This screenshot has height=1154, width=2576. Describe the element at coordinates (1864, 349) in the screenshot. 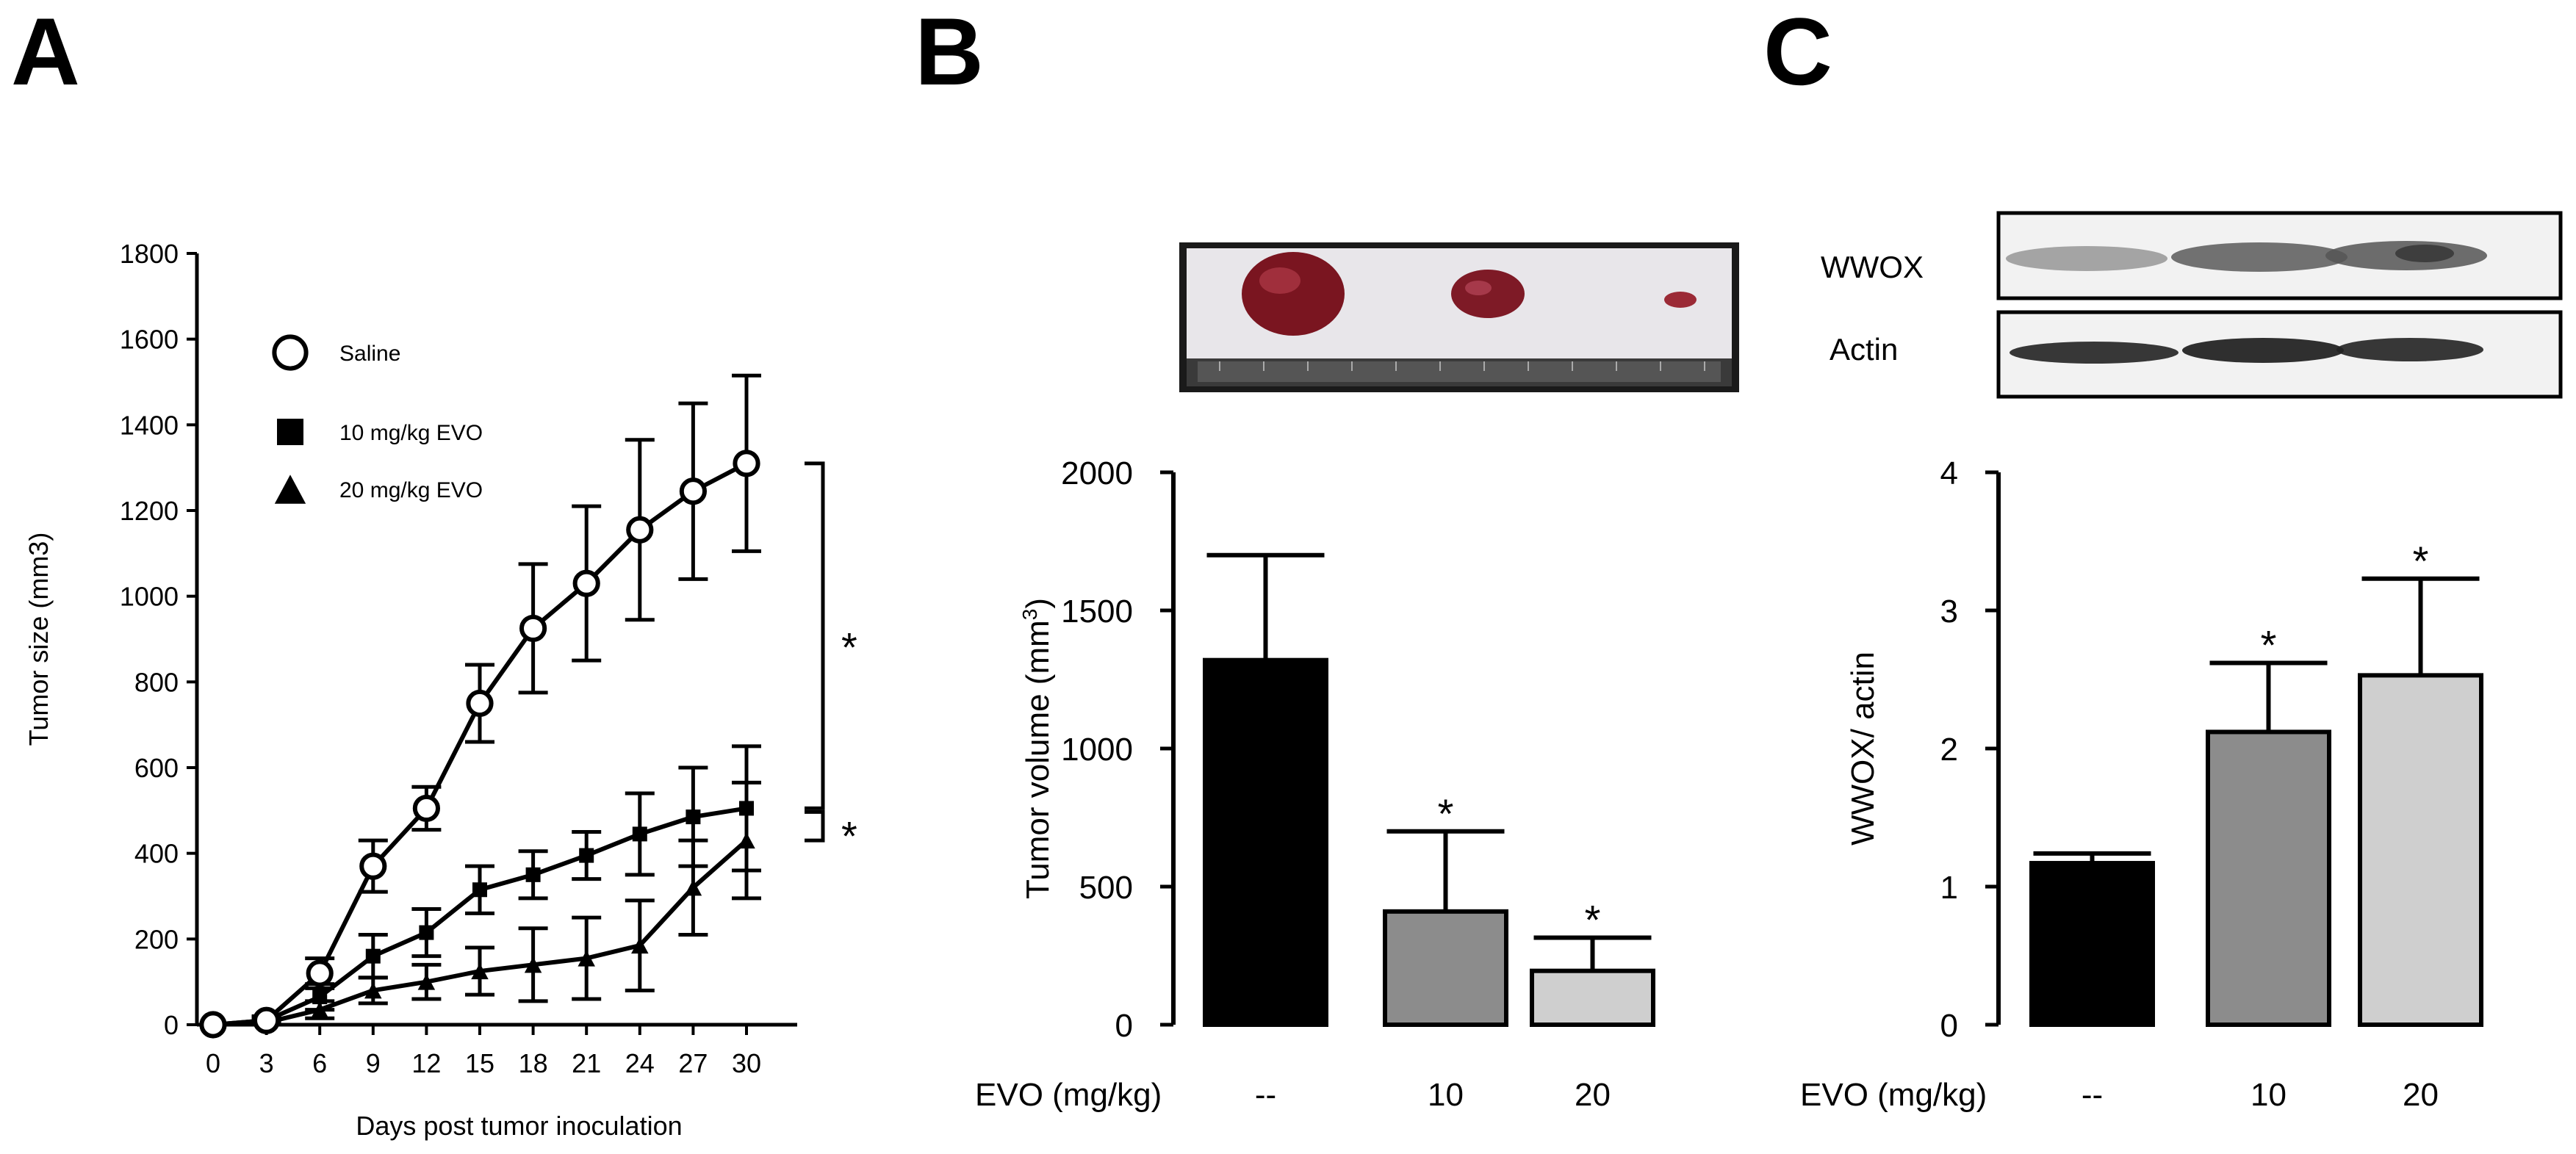

I see `blot-label-actin: Actin` at that location.